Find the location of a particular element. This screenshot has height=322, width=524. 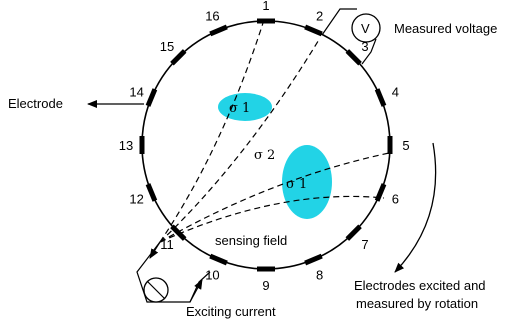

sensing-field-label: sensing field is located at coordinates (251, 240).